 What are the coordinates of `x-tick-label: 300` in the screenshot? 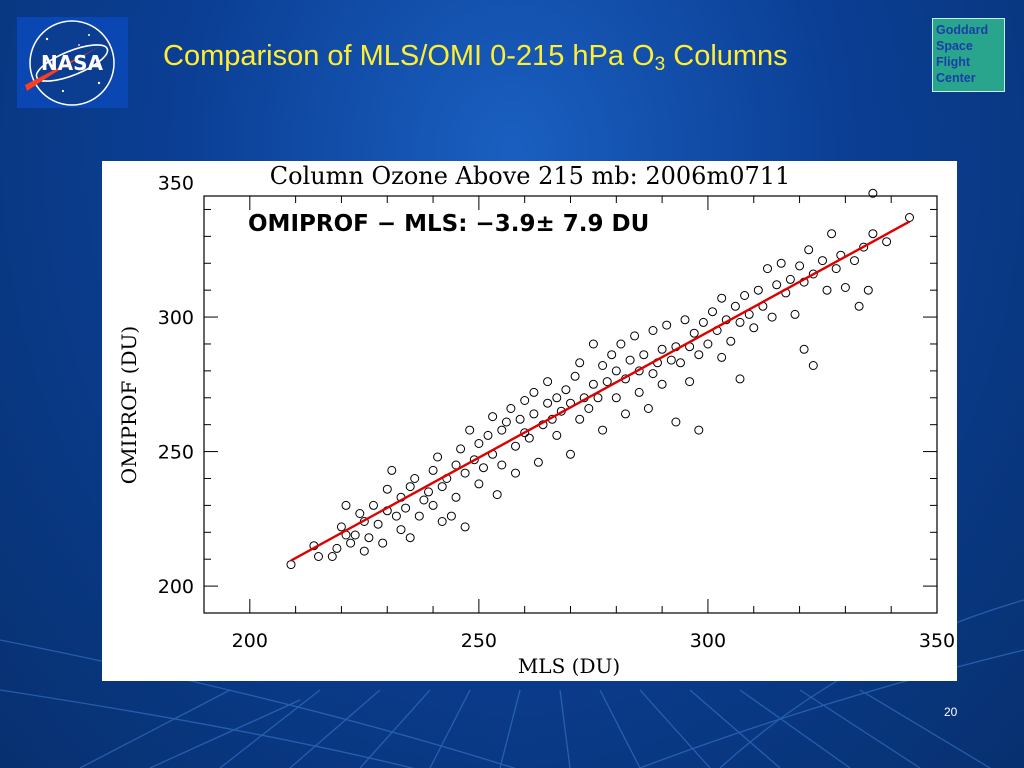 It's located at (708, 641).